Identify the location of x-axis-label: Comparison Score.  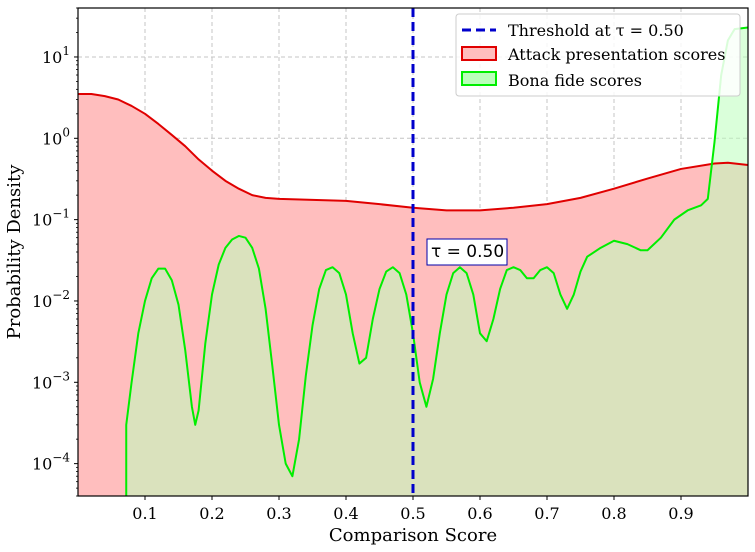
(413, 535).